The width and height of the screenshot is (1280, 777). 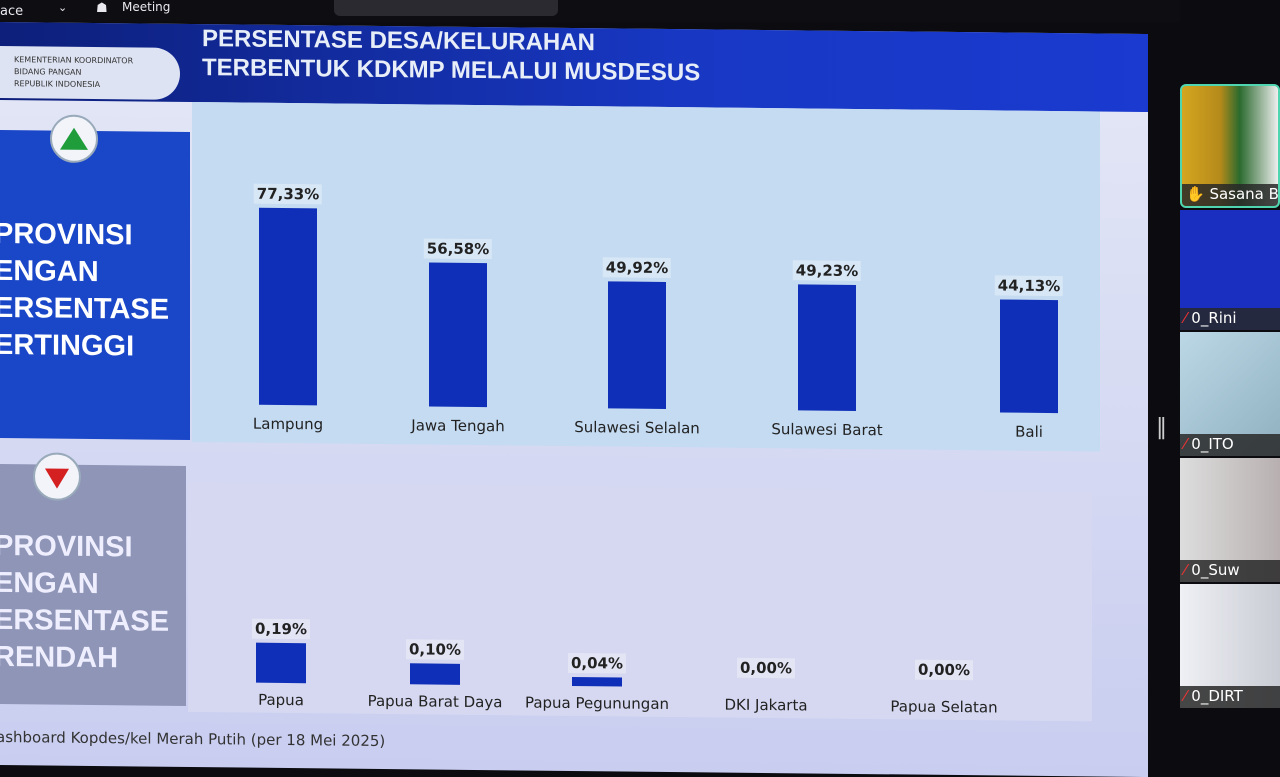 I want to click on category-label: Papua Selatan, so click(x=944, y=707).